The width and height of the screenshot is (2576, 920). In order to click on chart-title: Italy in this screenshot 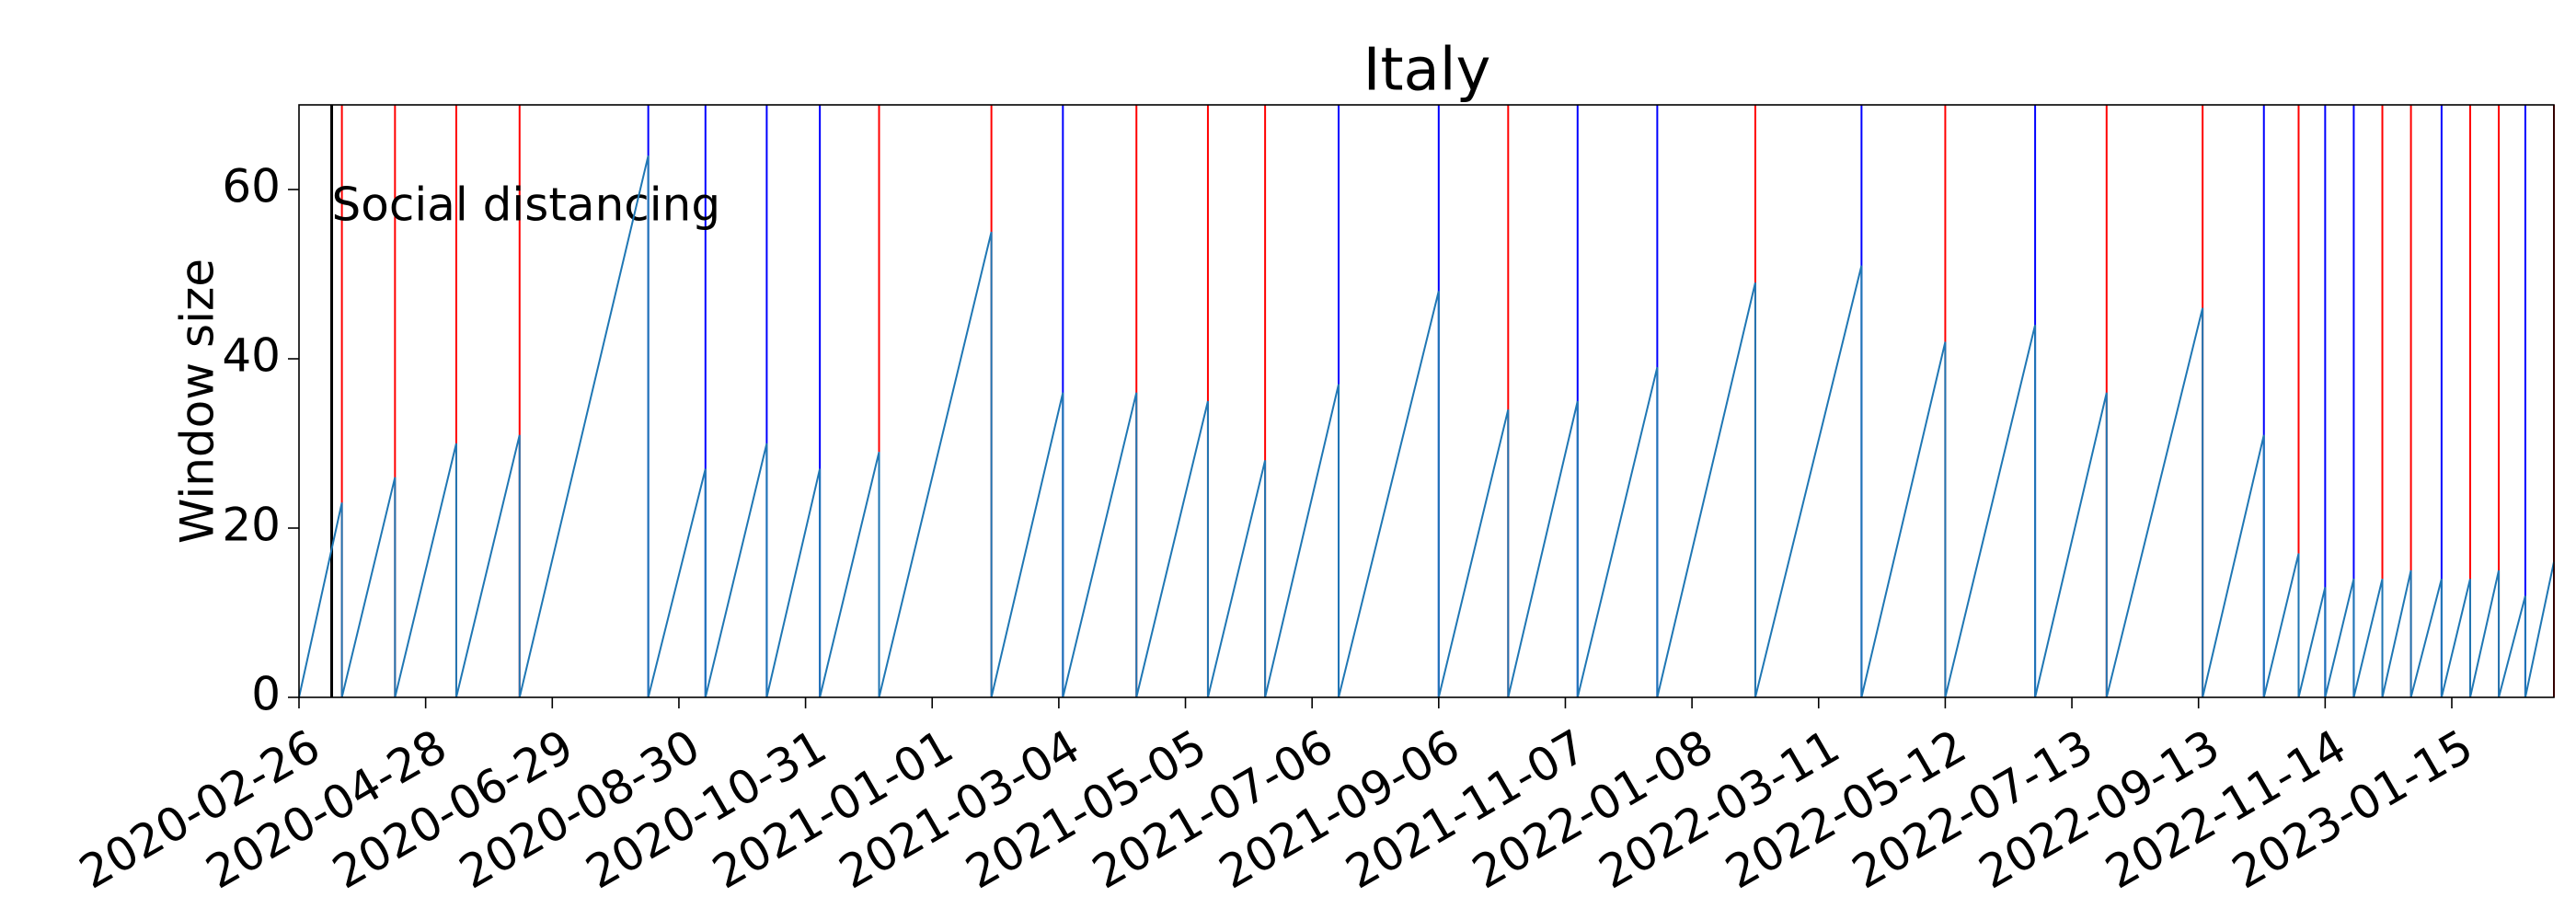, I will do `click(1427, 71)`.